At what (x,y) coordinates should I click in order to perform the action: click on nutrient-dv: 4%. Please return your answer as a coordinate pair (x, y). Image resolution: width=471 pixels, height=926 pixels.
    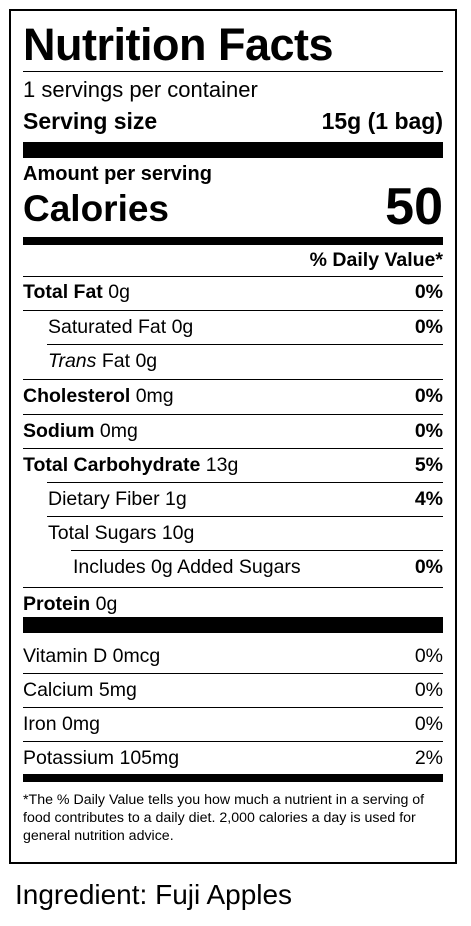
    Looking at the image, I should click on (428, 499).